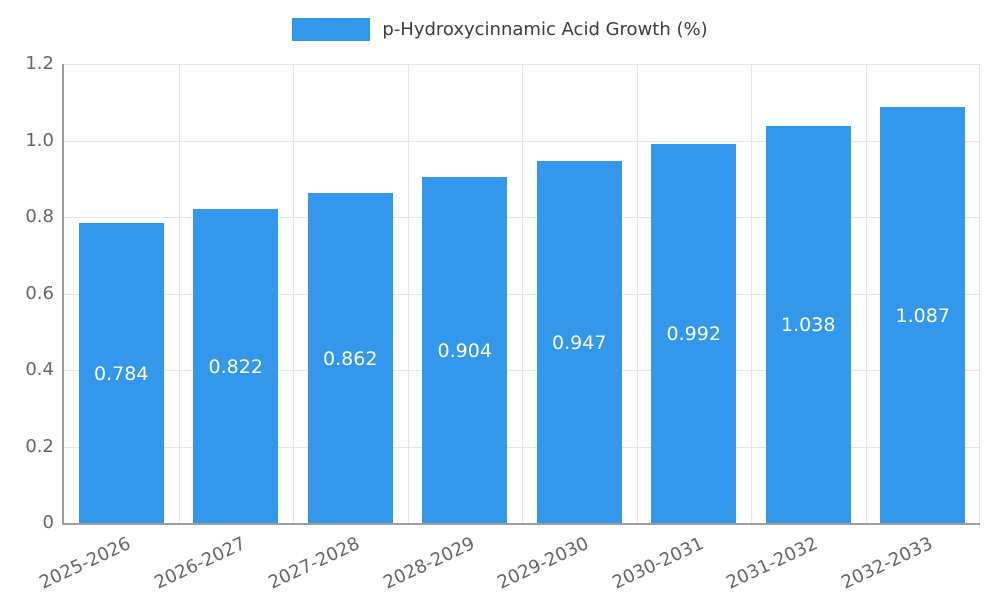  What do you see at coordinates (85, 563) in the screenshot?
I see `x-tick-label: 2025-2026` at bounding box center [85, 563].